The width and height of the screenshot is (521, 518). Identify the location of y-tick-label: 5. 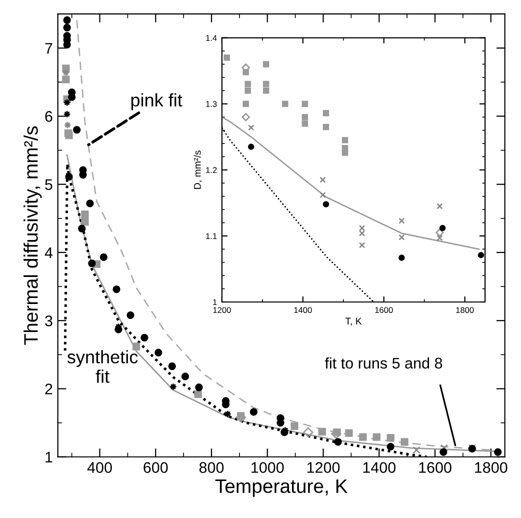
(48, 184).